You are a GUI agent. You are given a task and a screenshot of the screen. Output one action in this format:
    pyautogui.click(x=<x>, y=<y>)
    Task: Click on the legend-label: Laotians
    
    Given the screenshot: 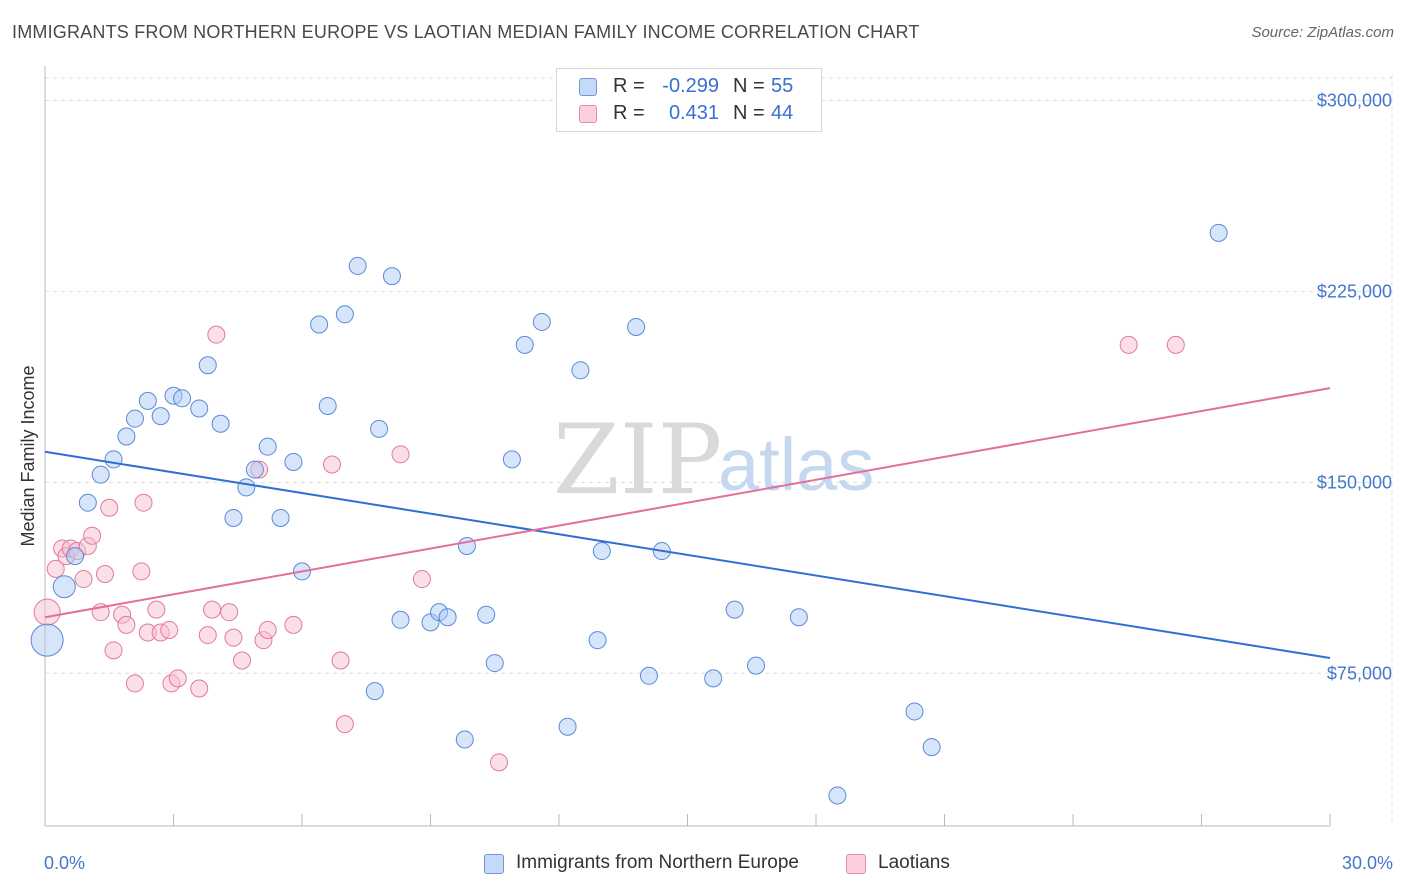 What is the action you would take?
    pyautogui.click(x=914, y=862)
    